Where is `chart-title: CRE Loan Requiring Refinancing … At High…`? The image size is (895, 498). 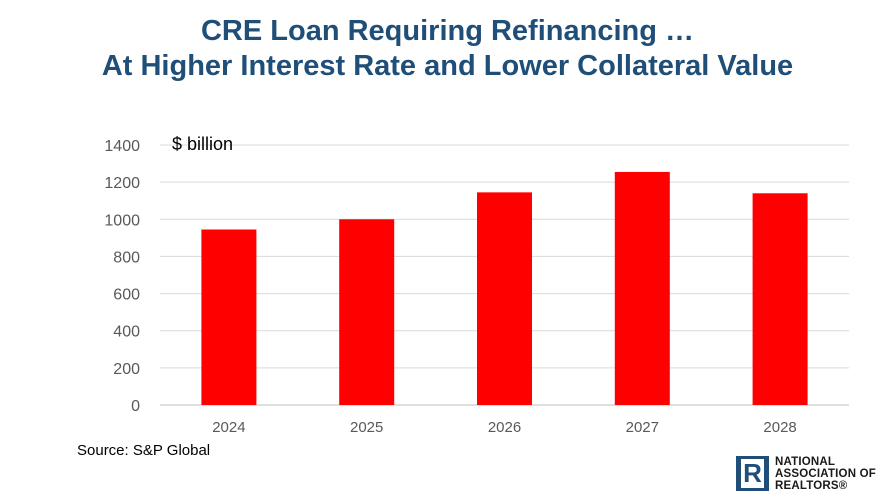 chart-title: CRE Loan Requiring Refinancing … At High… is located at coordinates (447, 49).